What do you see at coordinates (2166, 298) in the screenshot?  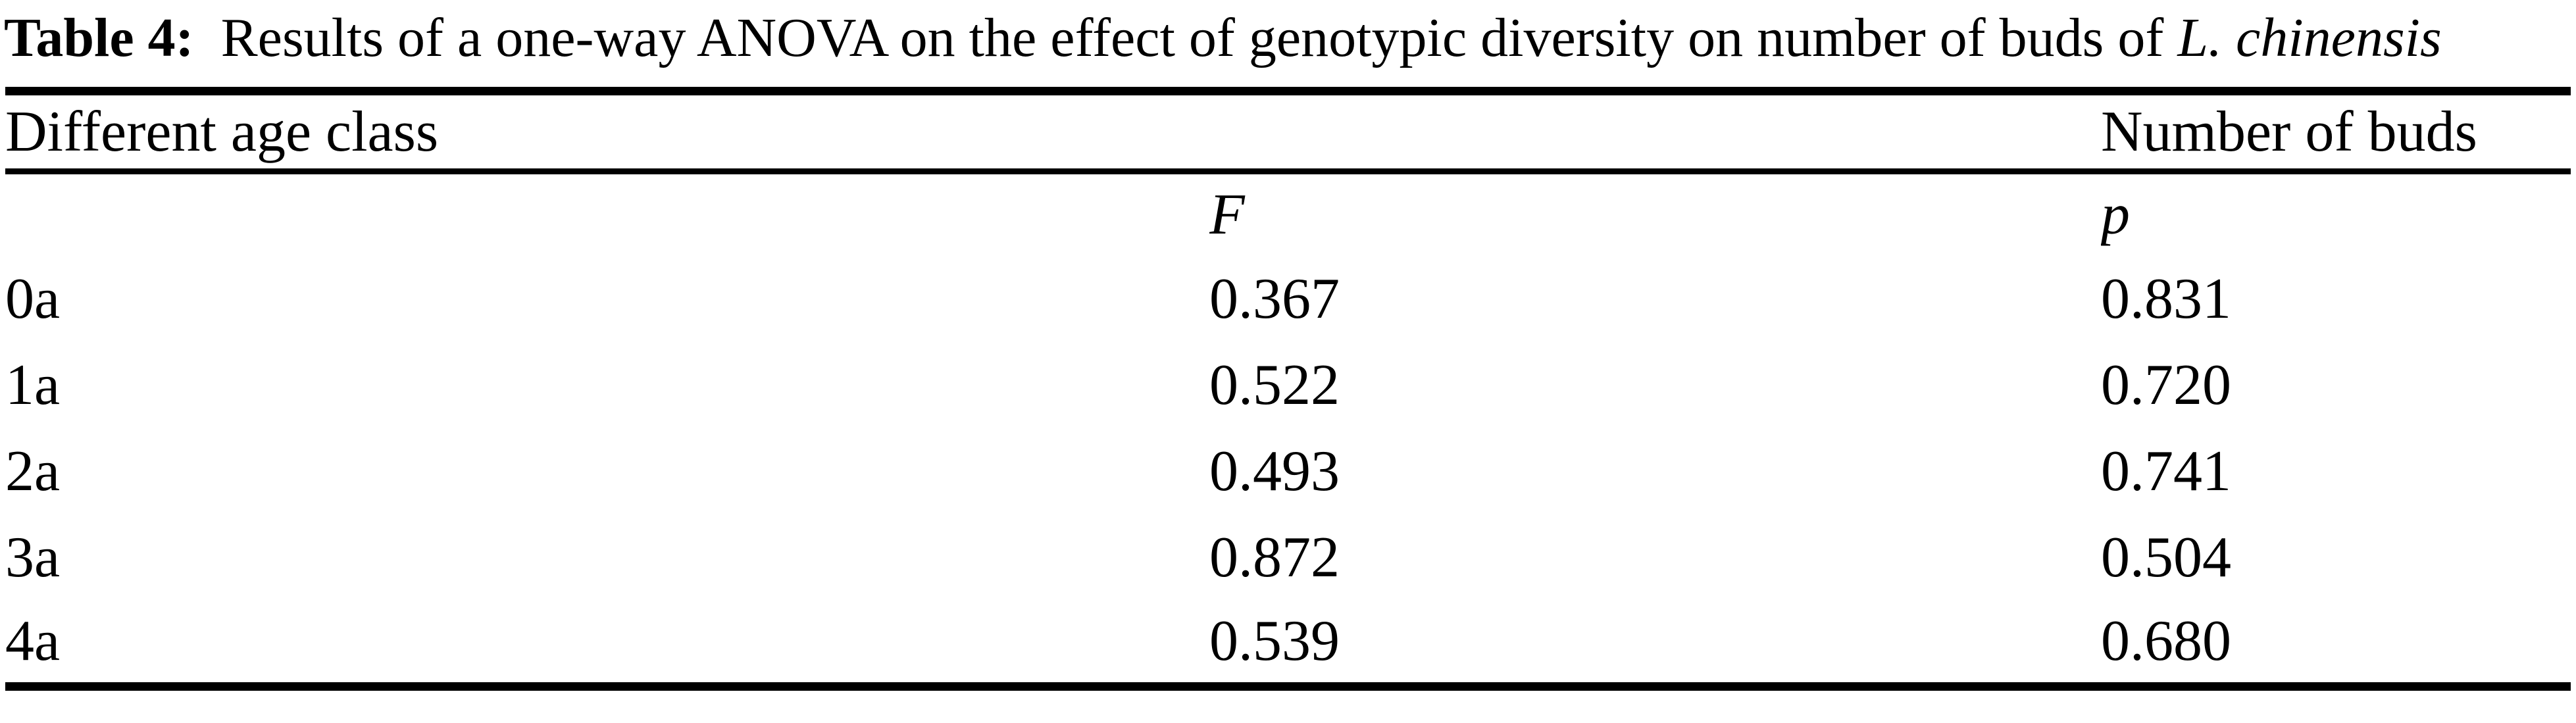 I see `p-value-cell: 0.831` at bounding box center [2166, 298].